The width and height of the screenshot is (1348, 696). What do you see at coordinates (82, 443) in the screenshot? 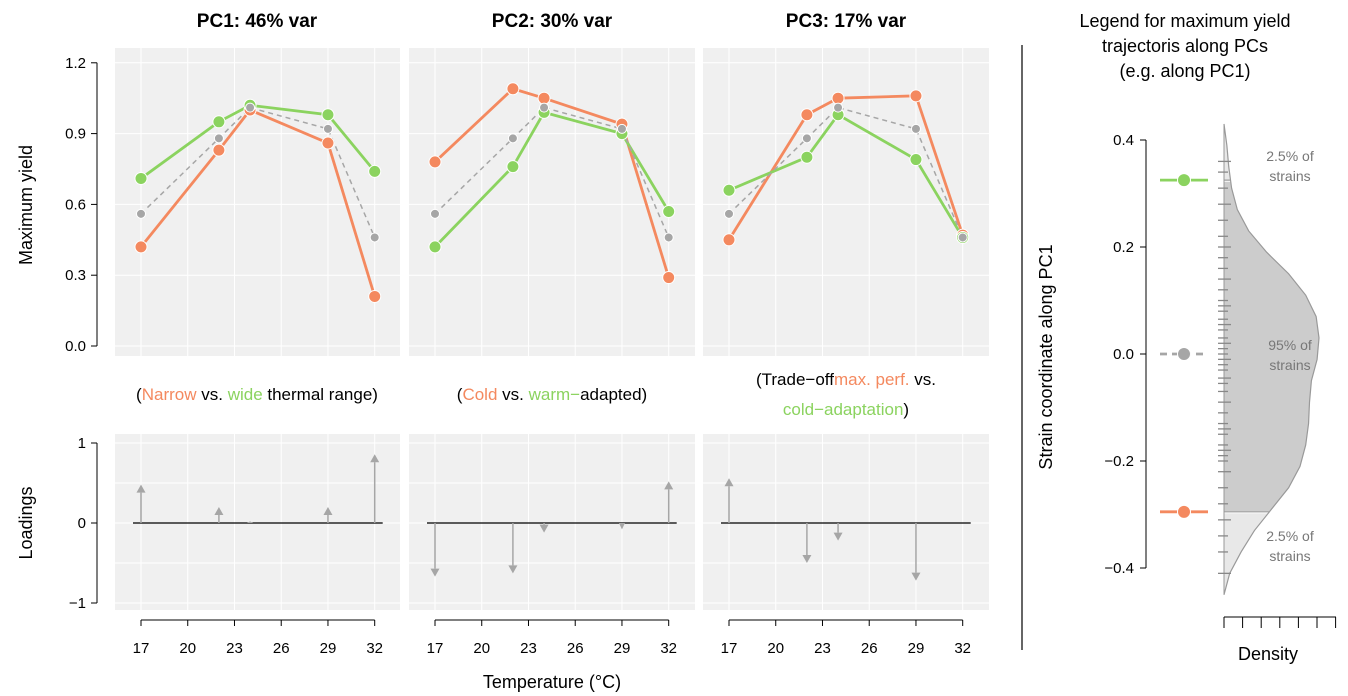
I see `y-tick-label-loadings: 1` at bounding box center [82, 443].